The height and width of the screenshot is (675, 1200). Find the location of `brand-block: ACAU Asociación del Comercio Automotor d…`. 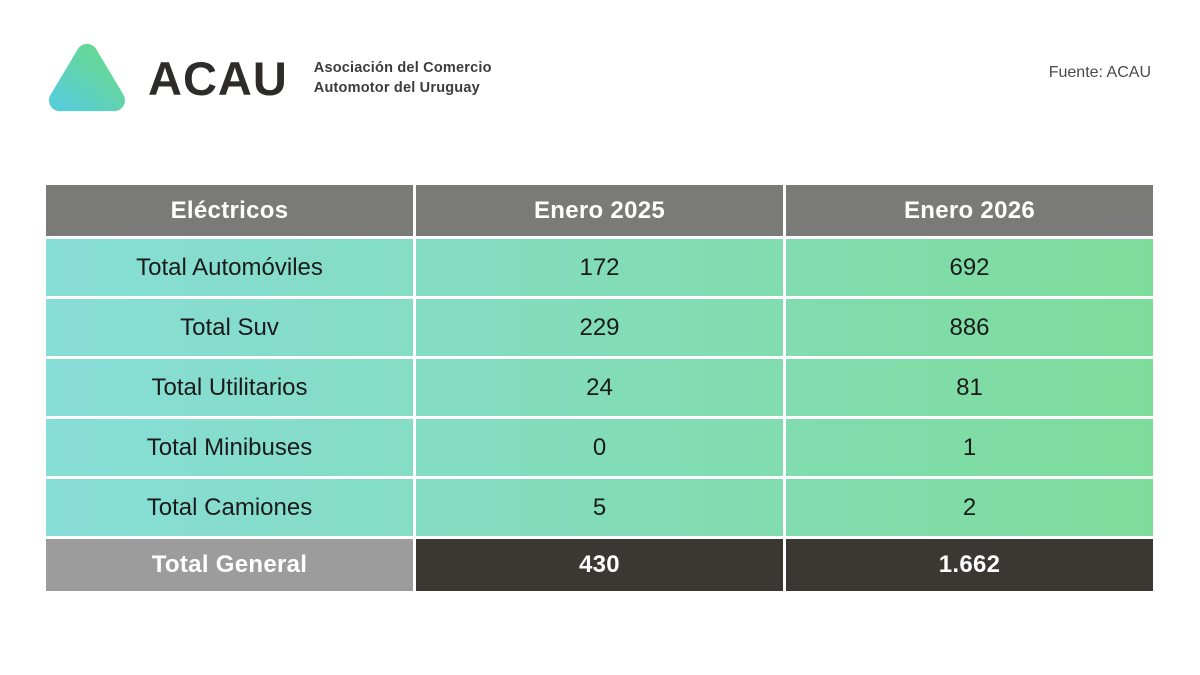

brand-block: ACAU Asociación del Comercio Automotor d… is located at coordinates (270, 78).